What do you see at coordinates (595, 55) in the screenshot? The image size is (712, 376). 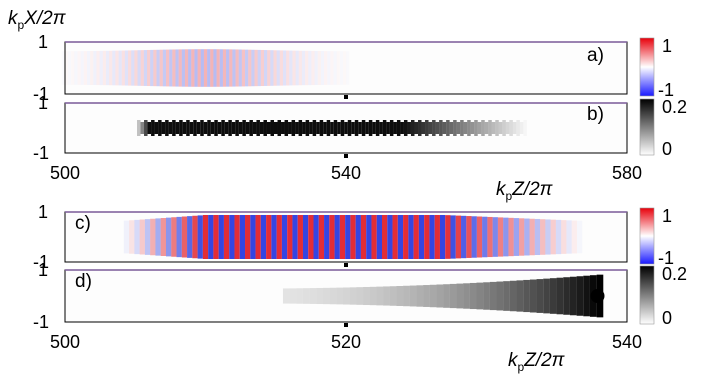 I see `panel-label: a)` at bounding box center [595, 55].